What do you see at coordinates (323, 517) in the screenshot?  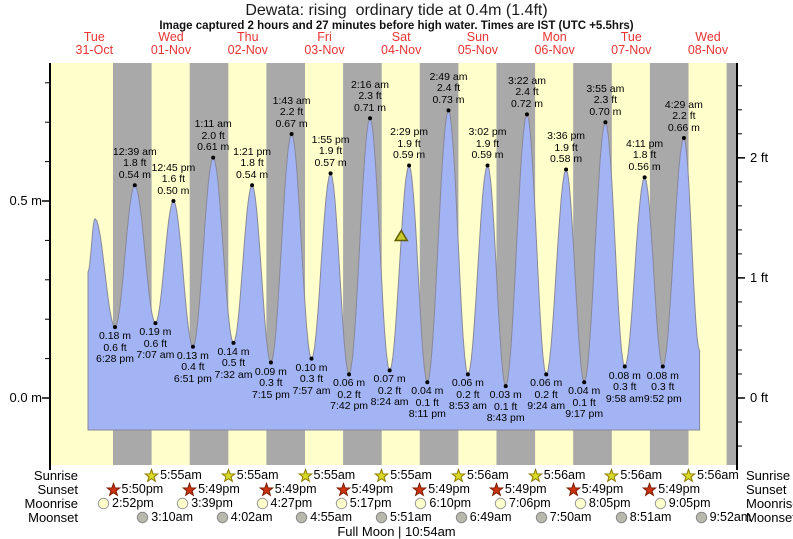 I see `moonset-circle-entry: 4:55am` at bounding box center [323, 517].